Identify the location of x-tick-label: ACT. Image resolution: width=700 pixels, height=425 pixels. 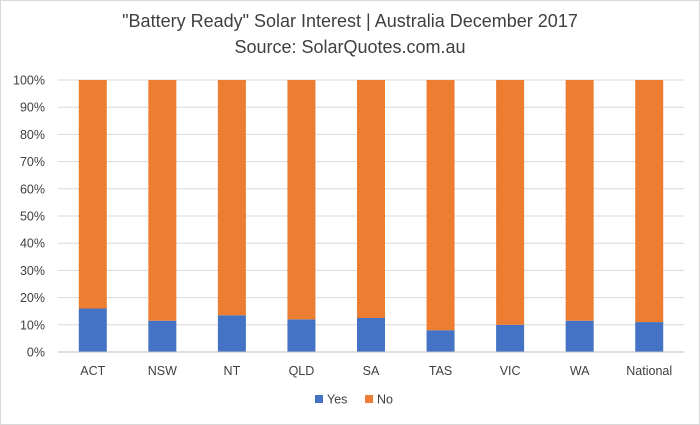
(92, 371).